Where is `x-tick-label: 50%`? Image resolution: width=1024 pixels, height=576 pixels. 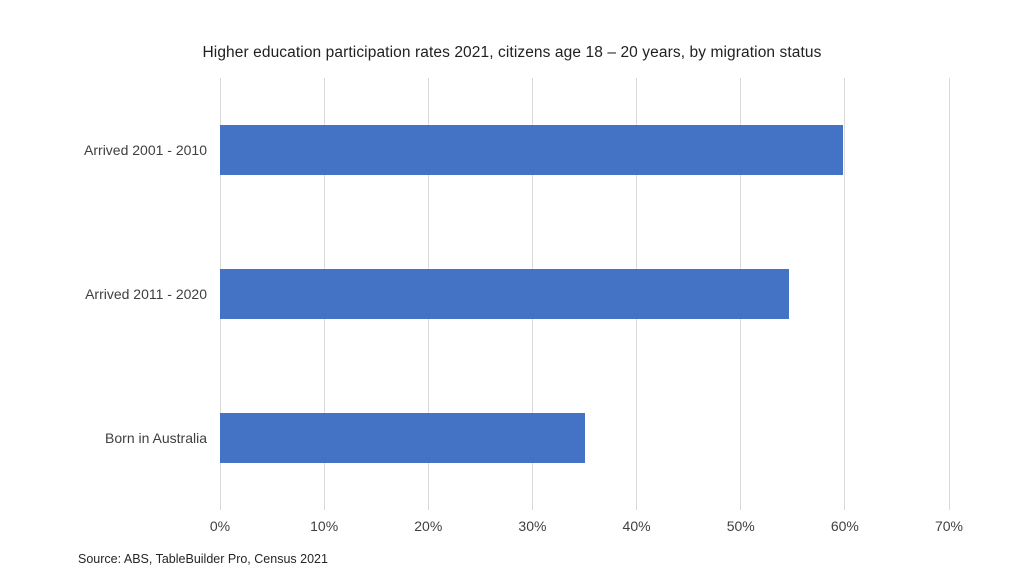 x-tick-label: 50% is located at coordinates (740, 526).